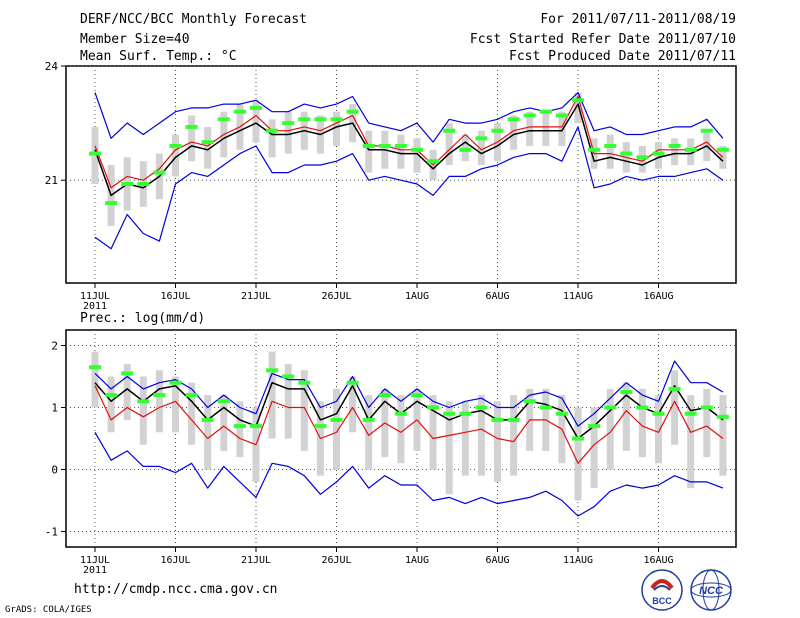 The height and width of the screenshot is (618, 800). What do you see at coordinates (51, 532) in the screenshot?
I see `y-tick-label: -1` at bounding box center [51, 532].